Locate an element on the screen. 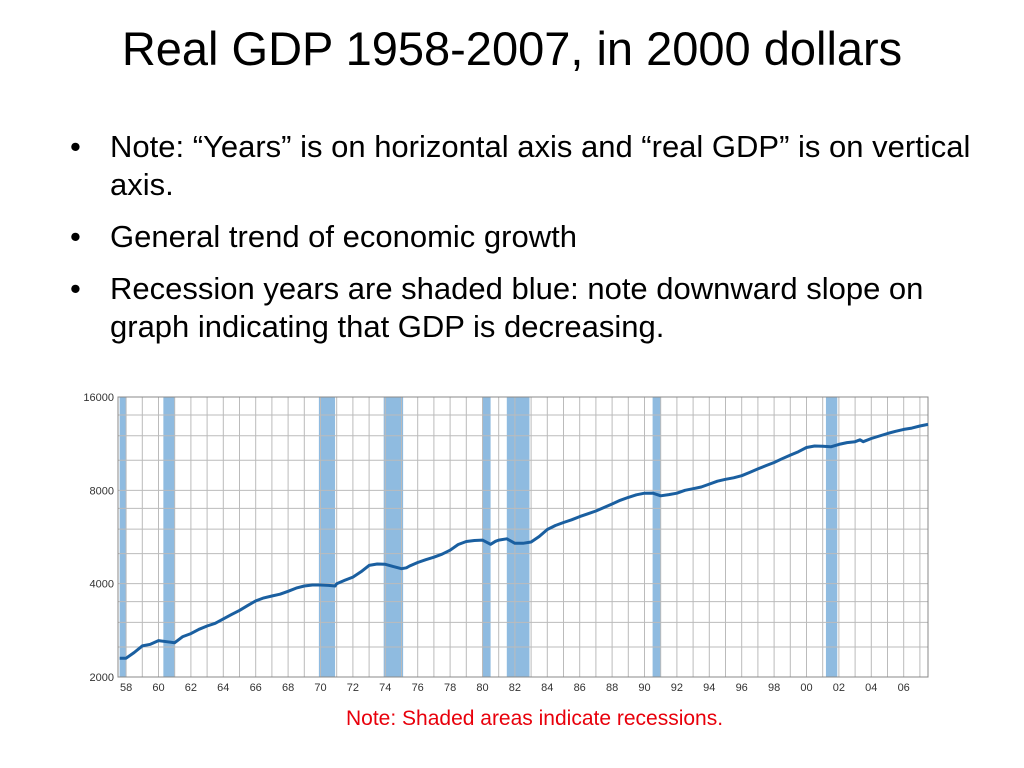 The image size is (1024, 768). recession-footnote: Note: Shaded areas indicate recessions. is located at coordinates (535, 718).